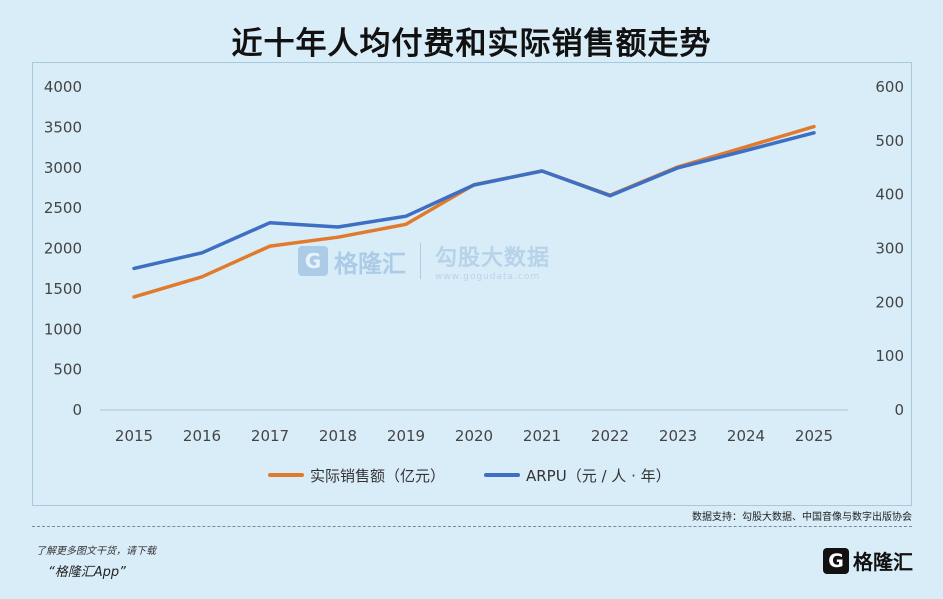 This screenshot has width=943, height=599. What do you see at coordinates (488, 277) in the screenshot?
I see `watermark-url: www.gogudata.com` at bounding box center [488, 277].